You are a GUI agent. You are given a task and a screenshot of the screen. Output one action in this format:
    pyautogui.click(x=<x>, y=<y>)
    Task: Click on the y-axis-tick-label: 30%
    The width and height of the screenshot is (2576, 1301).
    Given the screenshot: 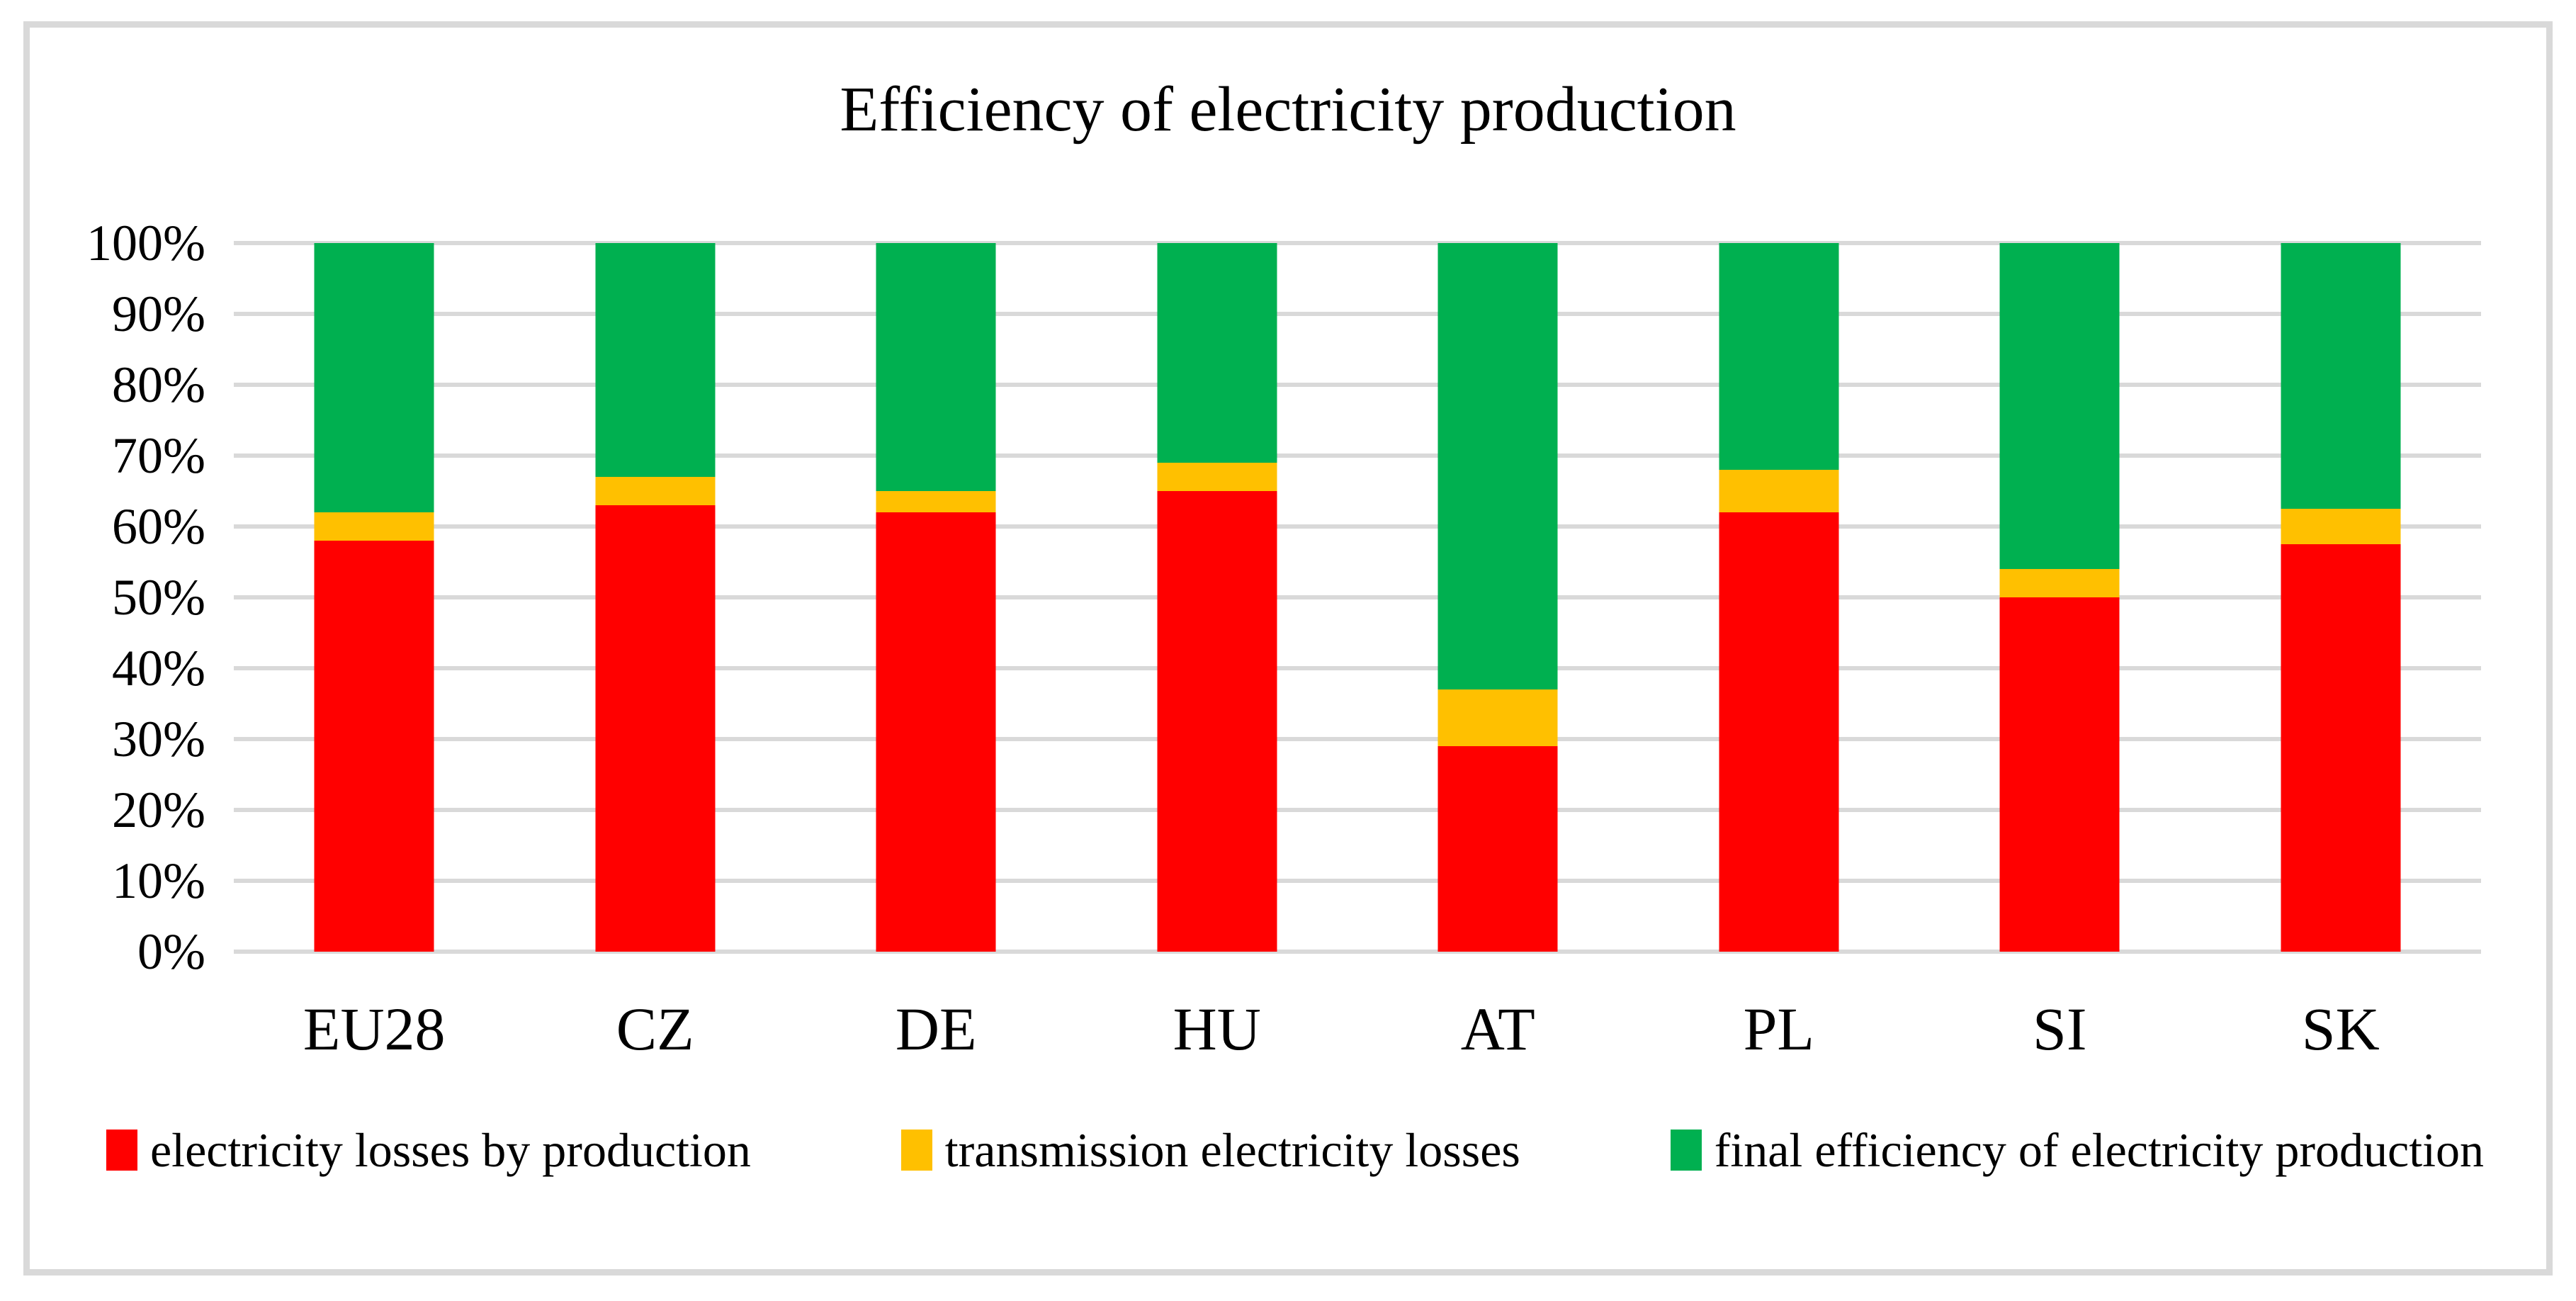 What is the action you would take?
    pyautogui.click(x=158, y=739)
    